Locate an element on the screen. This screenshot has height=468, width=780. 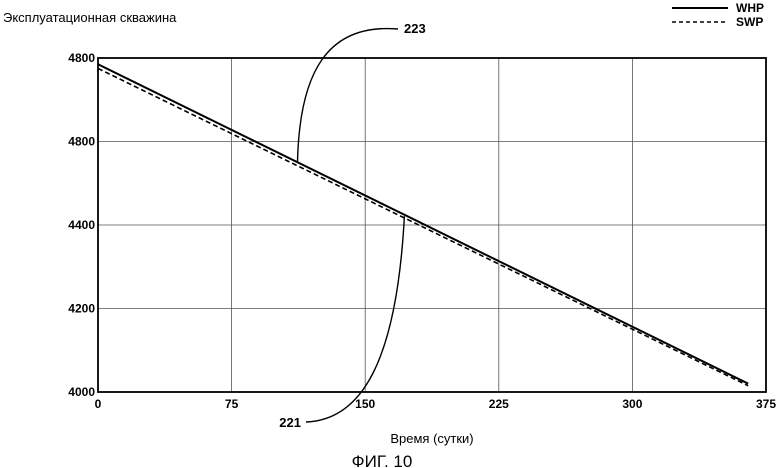
y-tick-label: 4400 is located at coordinates (81, 225).